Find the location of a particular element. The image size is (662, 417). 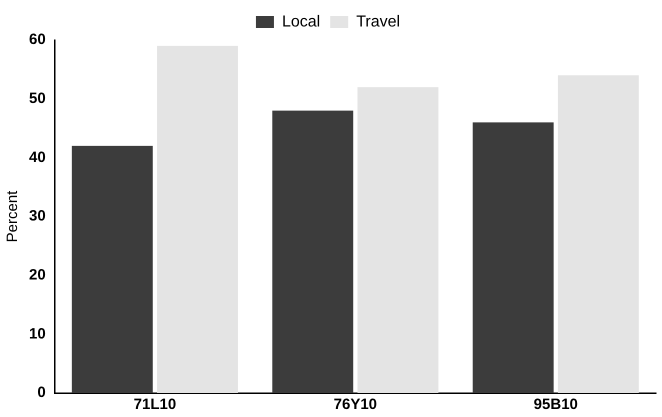

x-tick-label: 71L10 is located at coordinates (155, 405).